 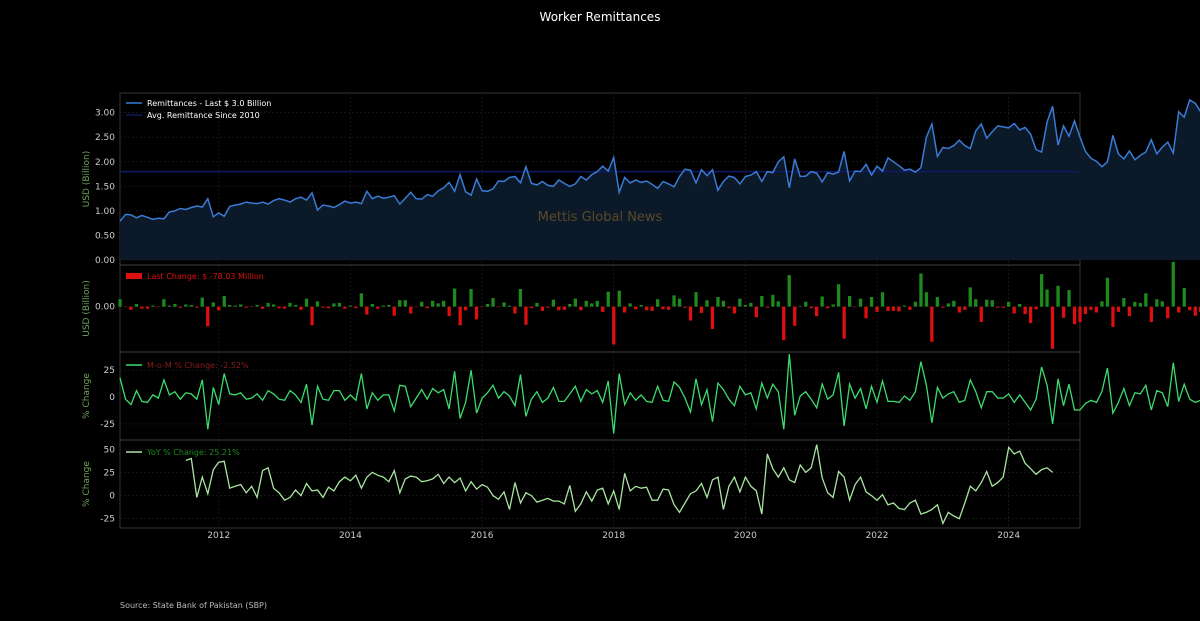 What do you see at coordinates (110, 450) in the screenshot?
I see `y-tick-label: 50` at bounding box center [110, 450].